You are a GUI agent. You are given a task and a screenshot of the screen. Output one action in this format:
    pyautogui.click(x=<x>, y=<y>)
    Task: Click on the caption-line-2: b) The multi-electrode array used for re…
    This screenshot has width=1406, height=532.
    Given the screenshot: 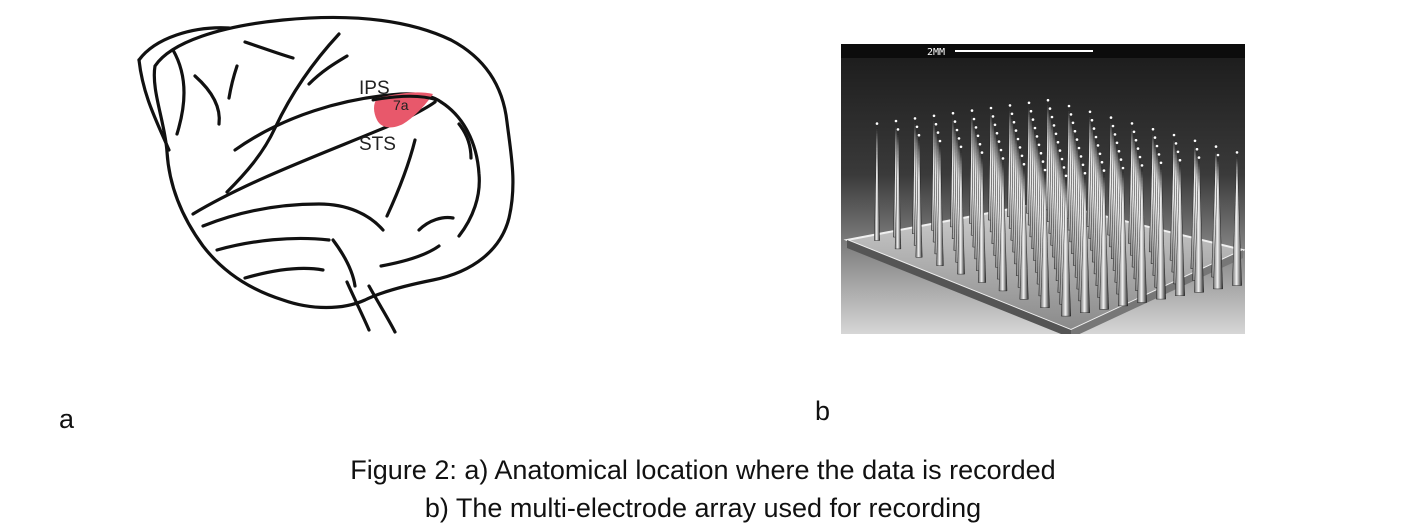 What is the action you would take?
    pyautogui.click(x=703, y=508)
    